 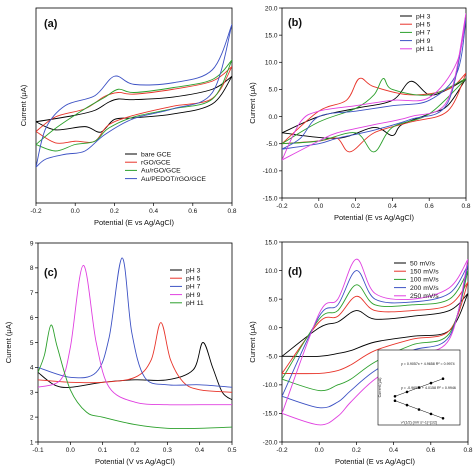 I want to click on legend-entry: bare GCE, so click(x=156, y=154).